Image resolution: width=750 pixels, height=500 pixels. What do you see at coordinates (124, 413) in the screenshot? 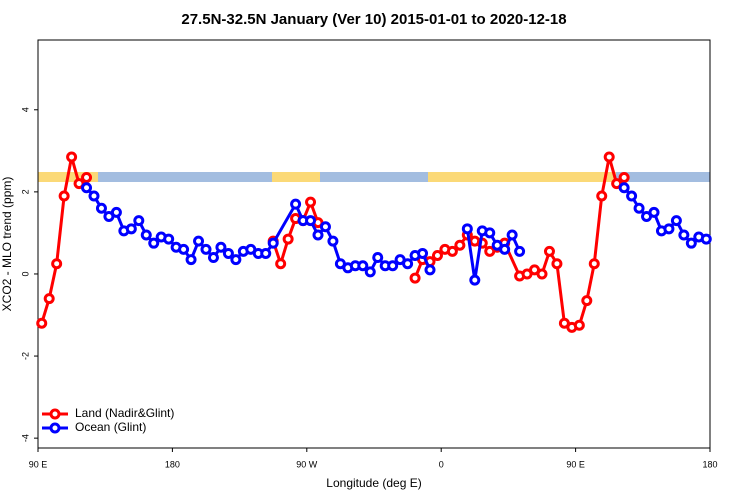
I see `legend-label: Land (Nadir&Glint)` at bounding box center [124, 413].